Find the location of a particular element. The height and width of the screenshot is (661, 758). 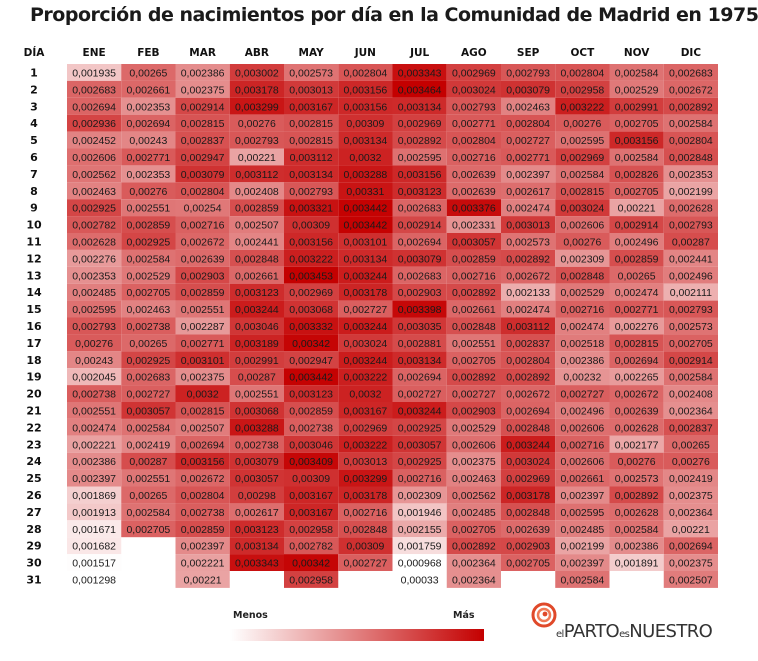

cell-value-label: 0,002606 is located at coordinates (582, 462).